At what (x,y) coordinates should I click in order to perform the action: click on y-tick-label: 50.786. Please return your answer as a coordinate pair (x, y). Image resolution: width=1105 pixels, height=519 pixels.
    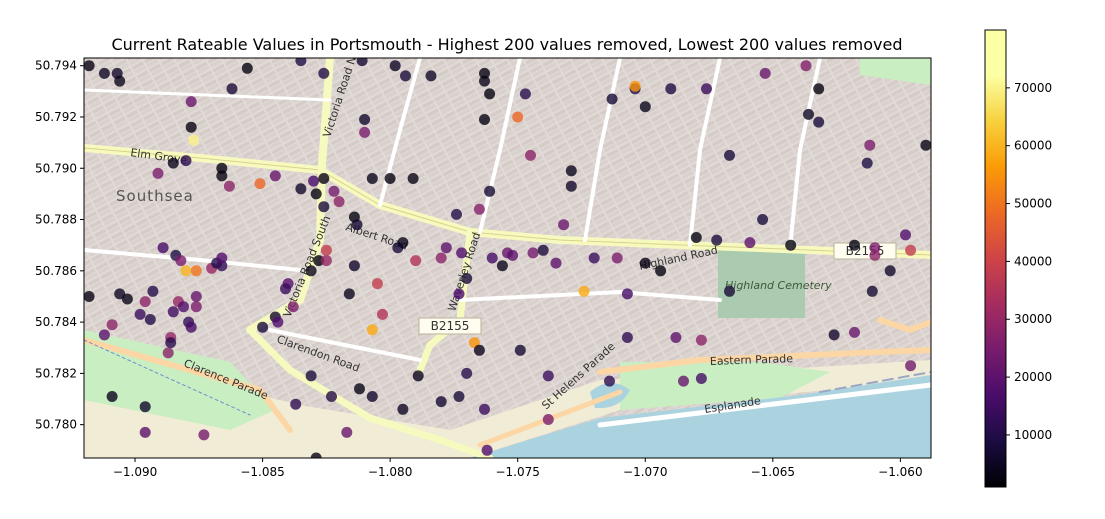
    Looking at the image, I should click on (56, 271).